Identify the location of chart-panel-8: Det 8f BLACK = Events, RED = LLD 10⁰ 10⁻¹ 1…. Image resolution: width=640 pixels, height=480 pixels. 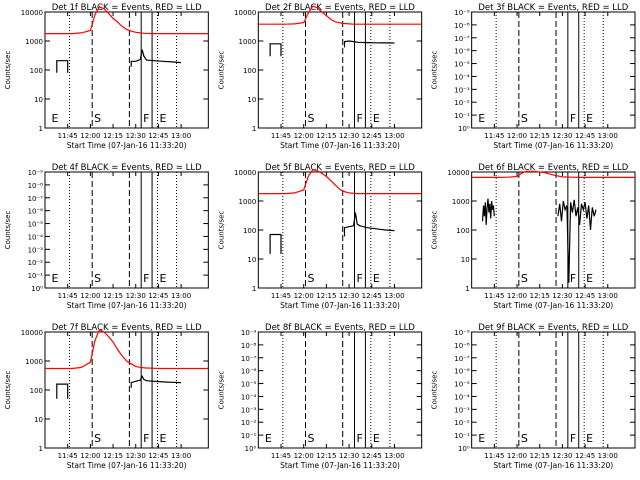
(320, 396).